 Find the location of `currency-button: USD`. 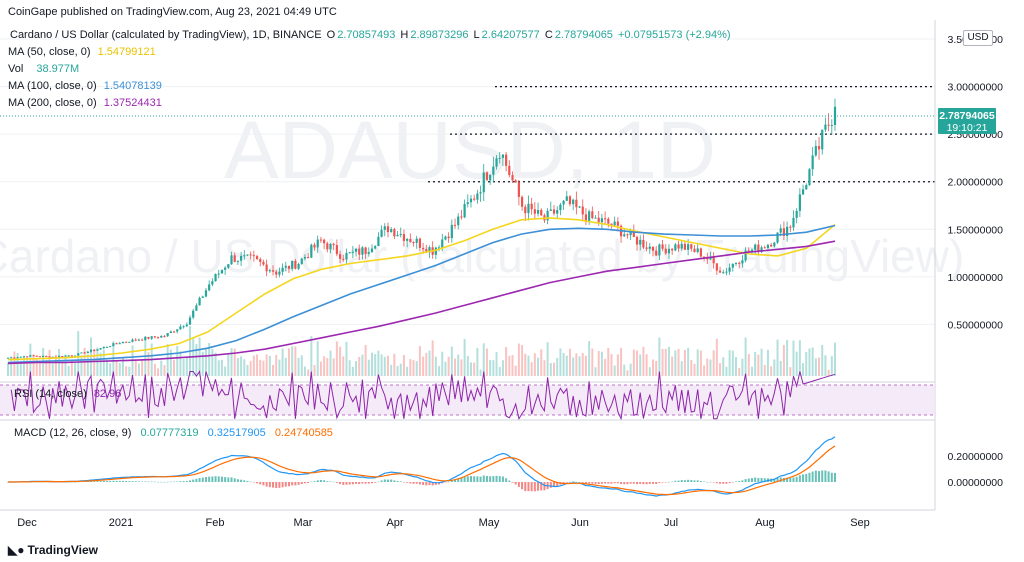

currency-button: USD is located at coordinates (978, 38).